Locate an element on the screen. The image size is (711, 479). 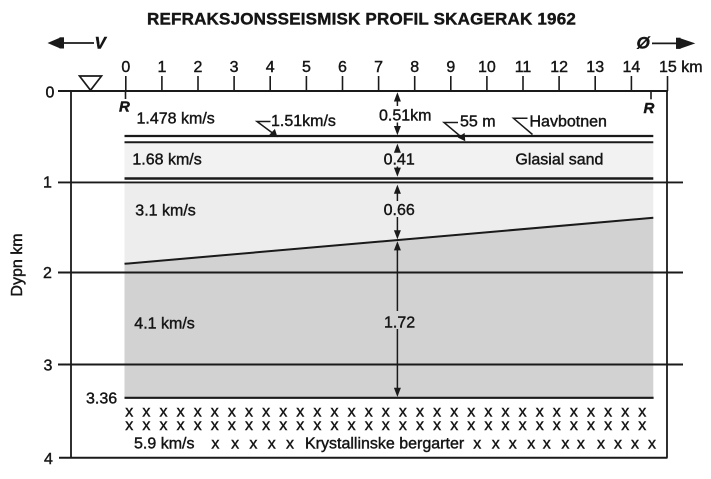
svg-text: 1.478 km/s is located at coordinates (176, 119).